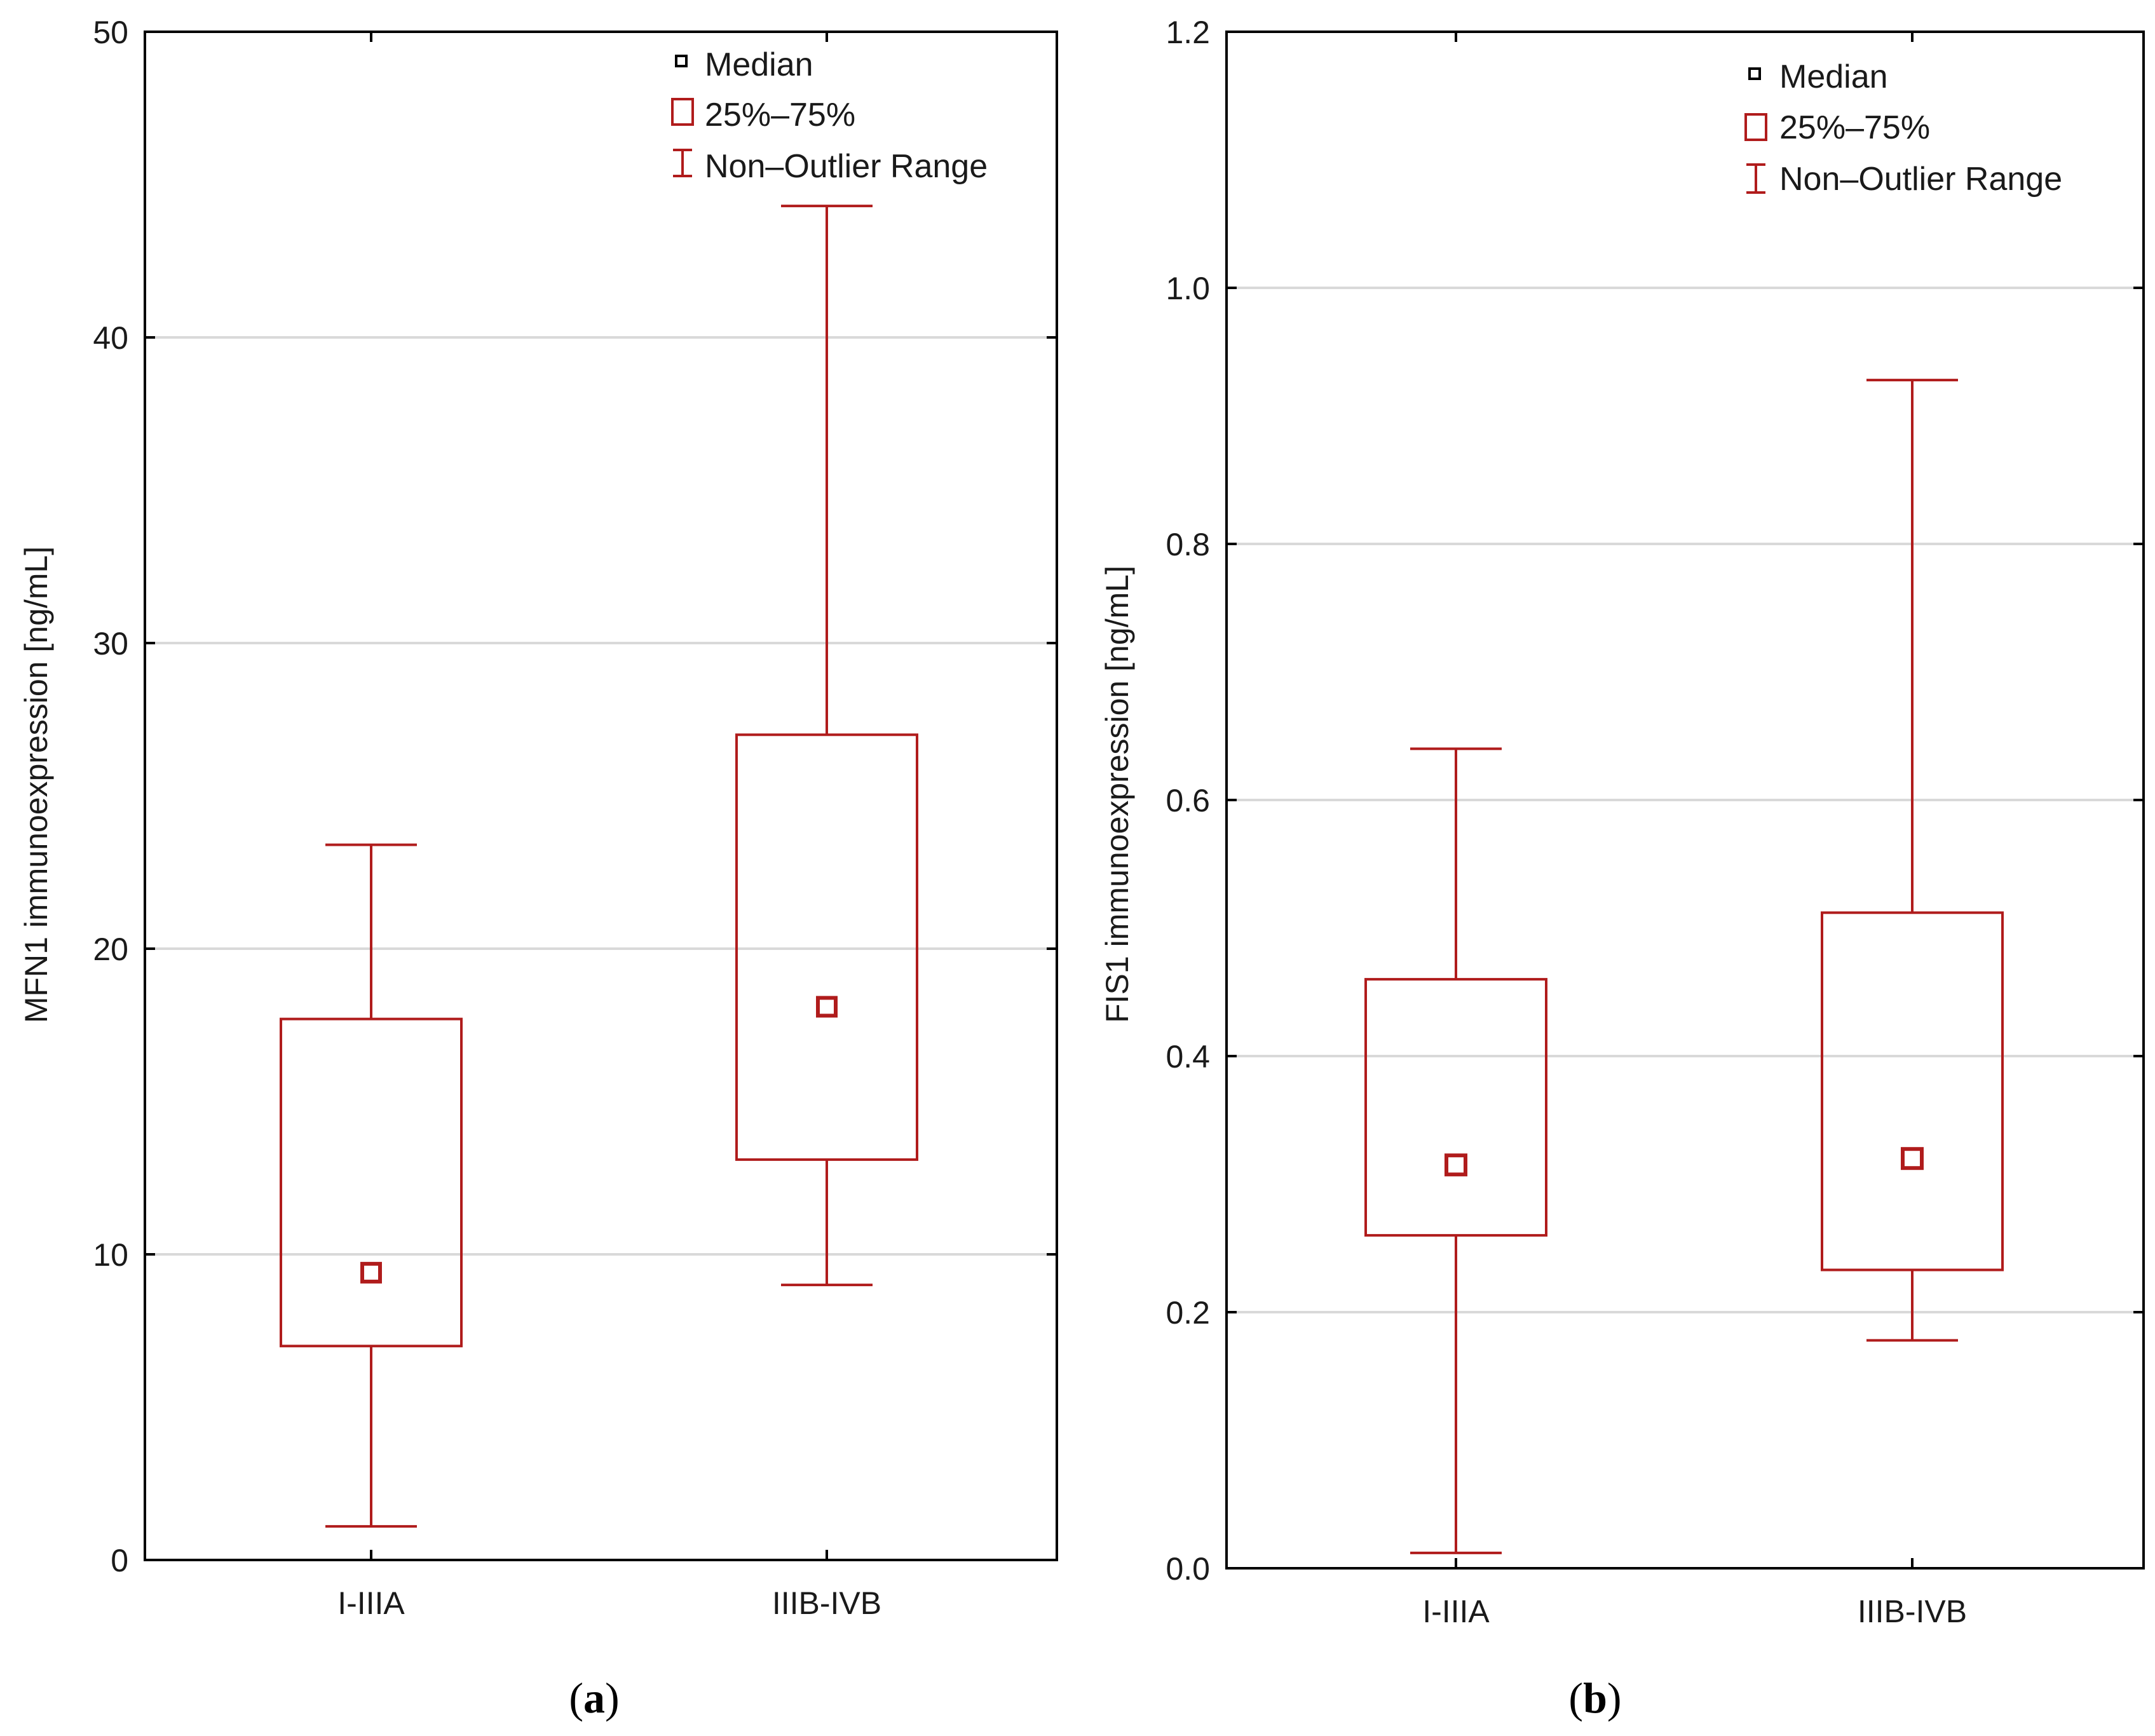 The height and width of the screenshot is (1736, 2155). I want to click on panel-b-legend-median-swatch, so click(1754, 73).